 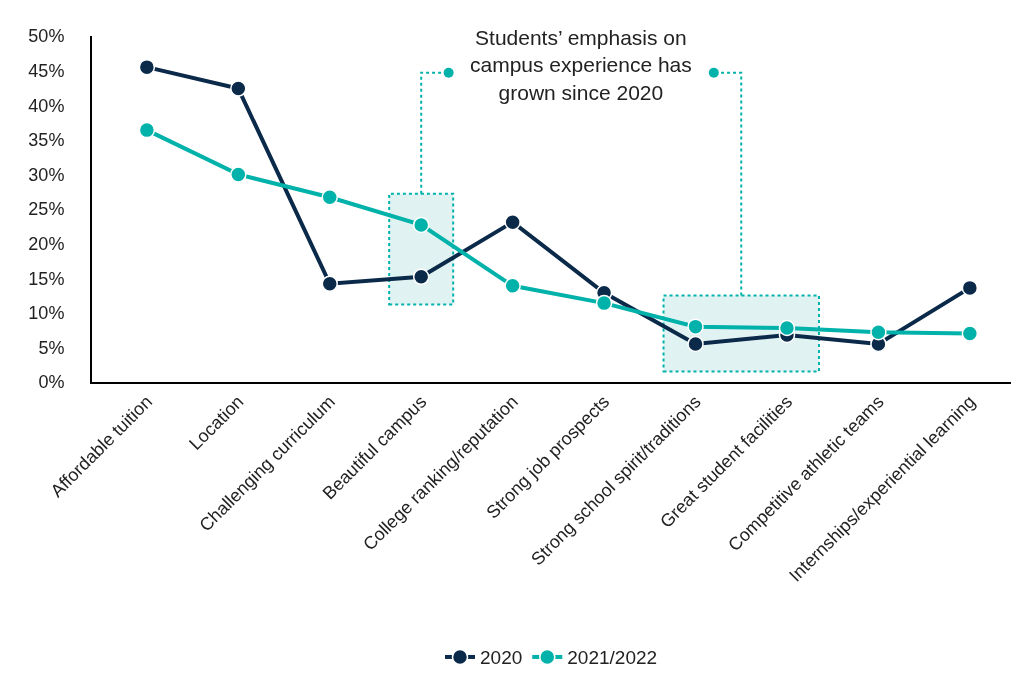 What do you see at coordinates (46, 105) in the screenshot?
I see `y-tick-label: 40%` at bounding box center [46, 105].